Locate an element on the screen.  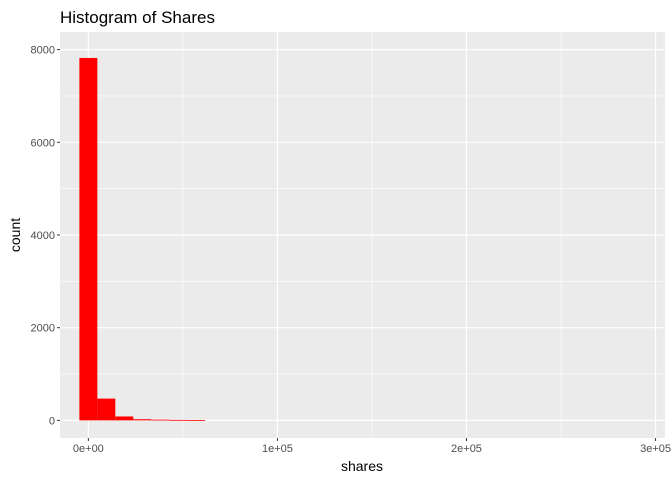
y-axis: 0 2000 4000 6000 8000 is located at coordinates (45, 236).